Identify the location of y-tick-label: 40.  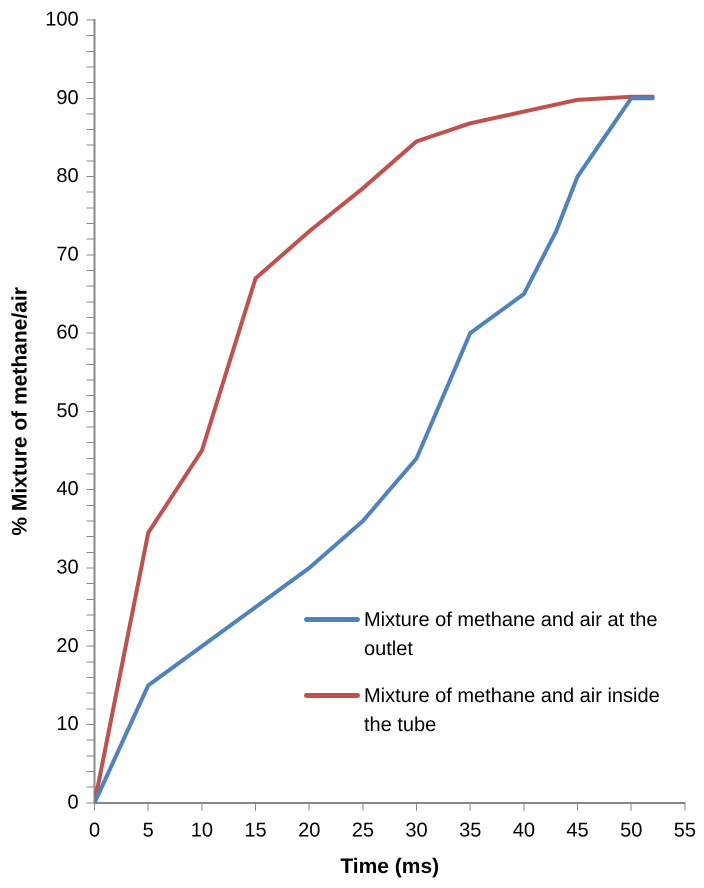
(67, 489).